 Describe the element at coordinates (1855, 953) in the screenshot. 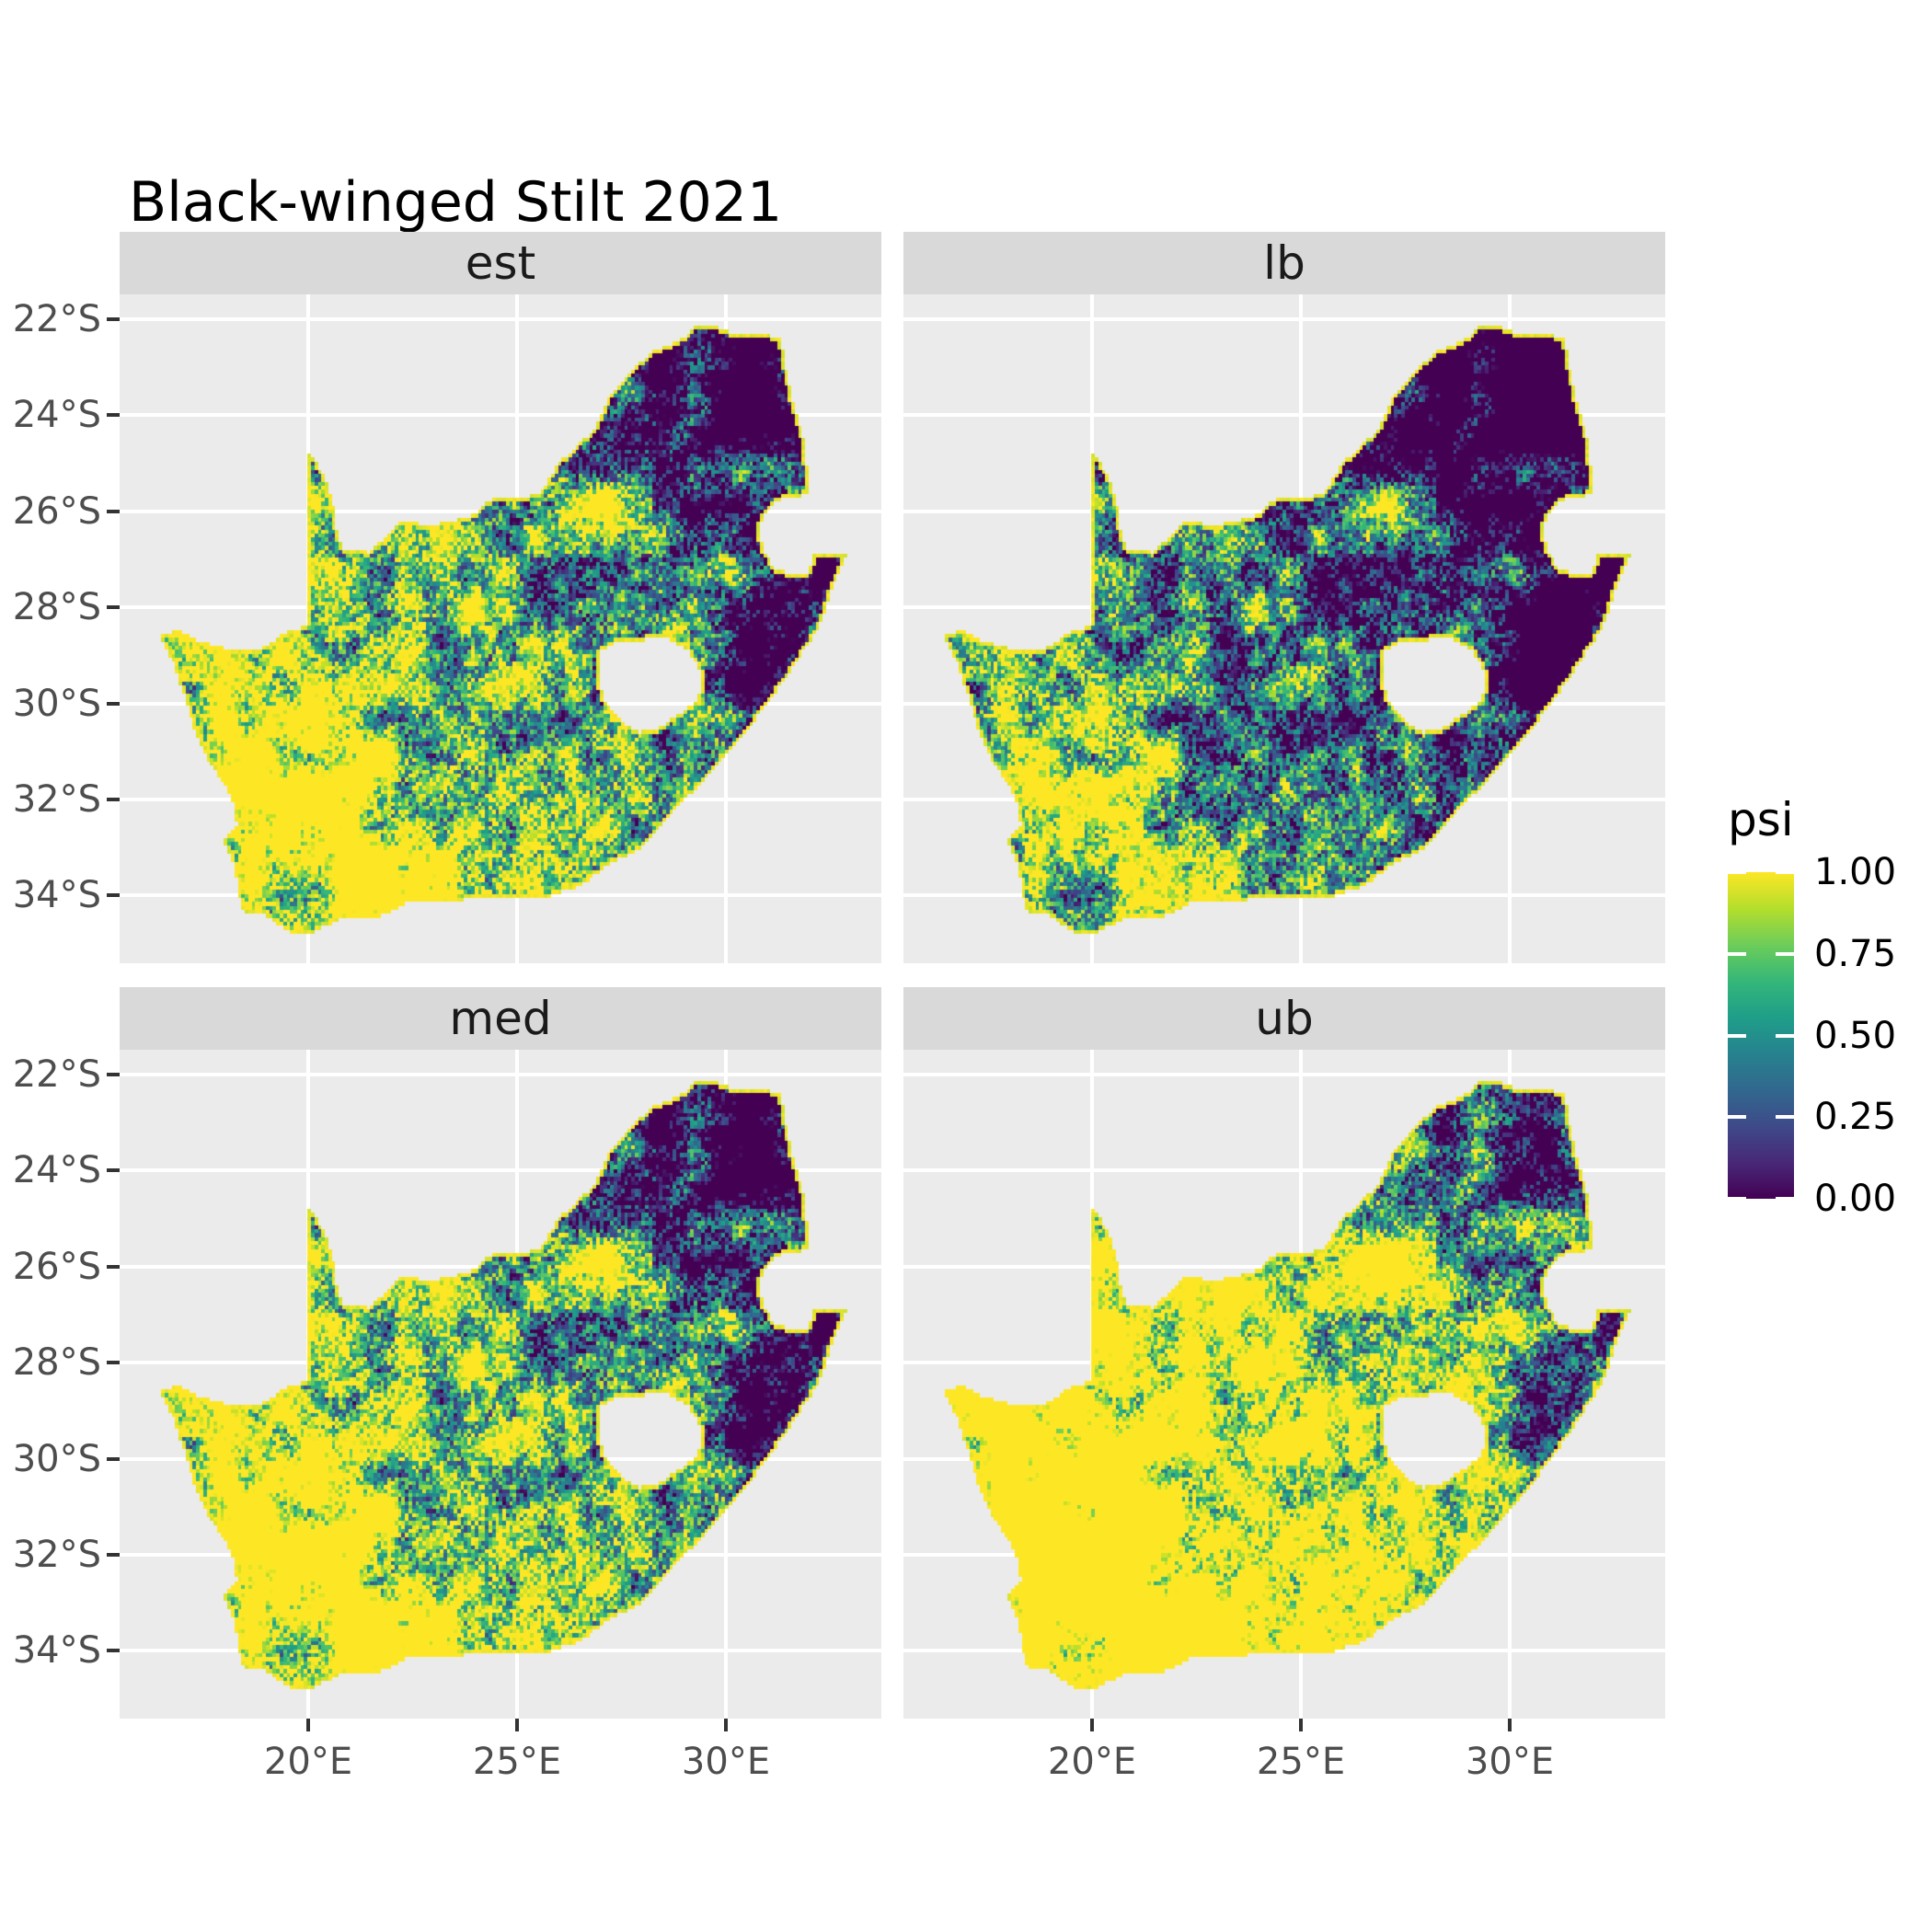

I see `legend-tick-label: 0.75` at that location.